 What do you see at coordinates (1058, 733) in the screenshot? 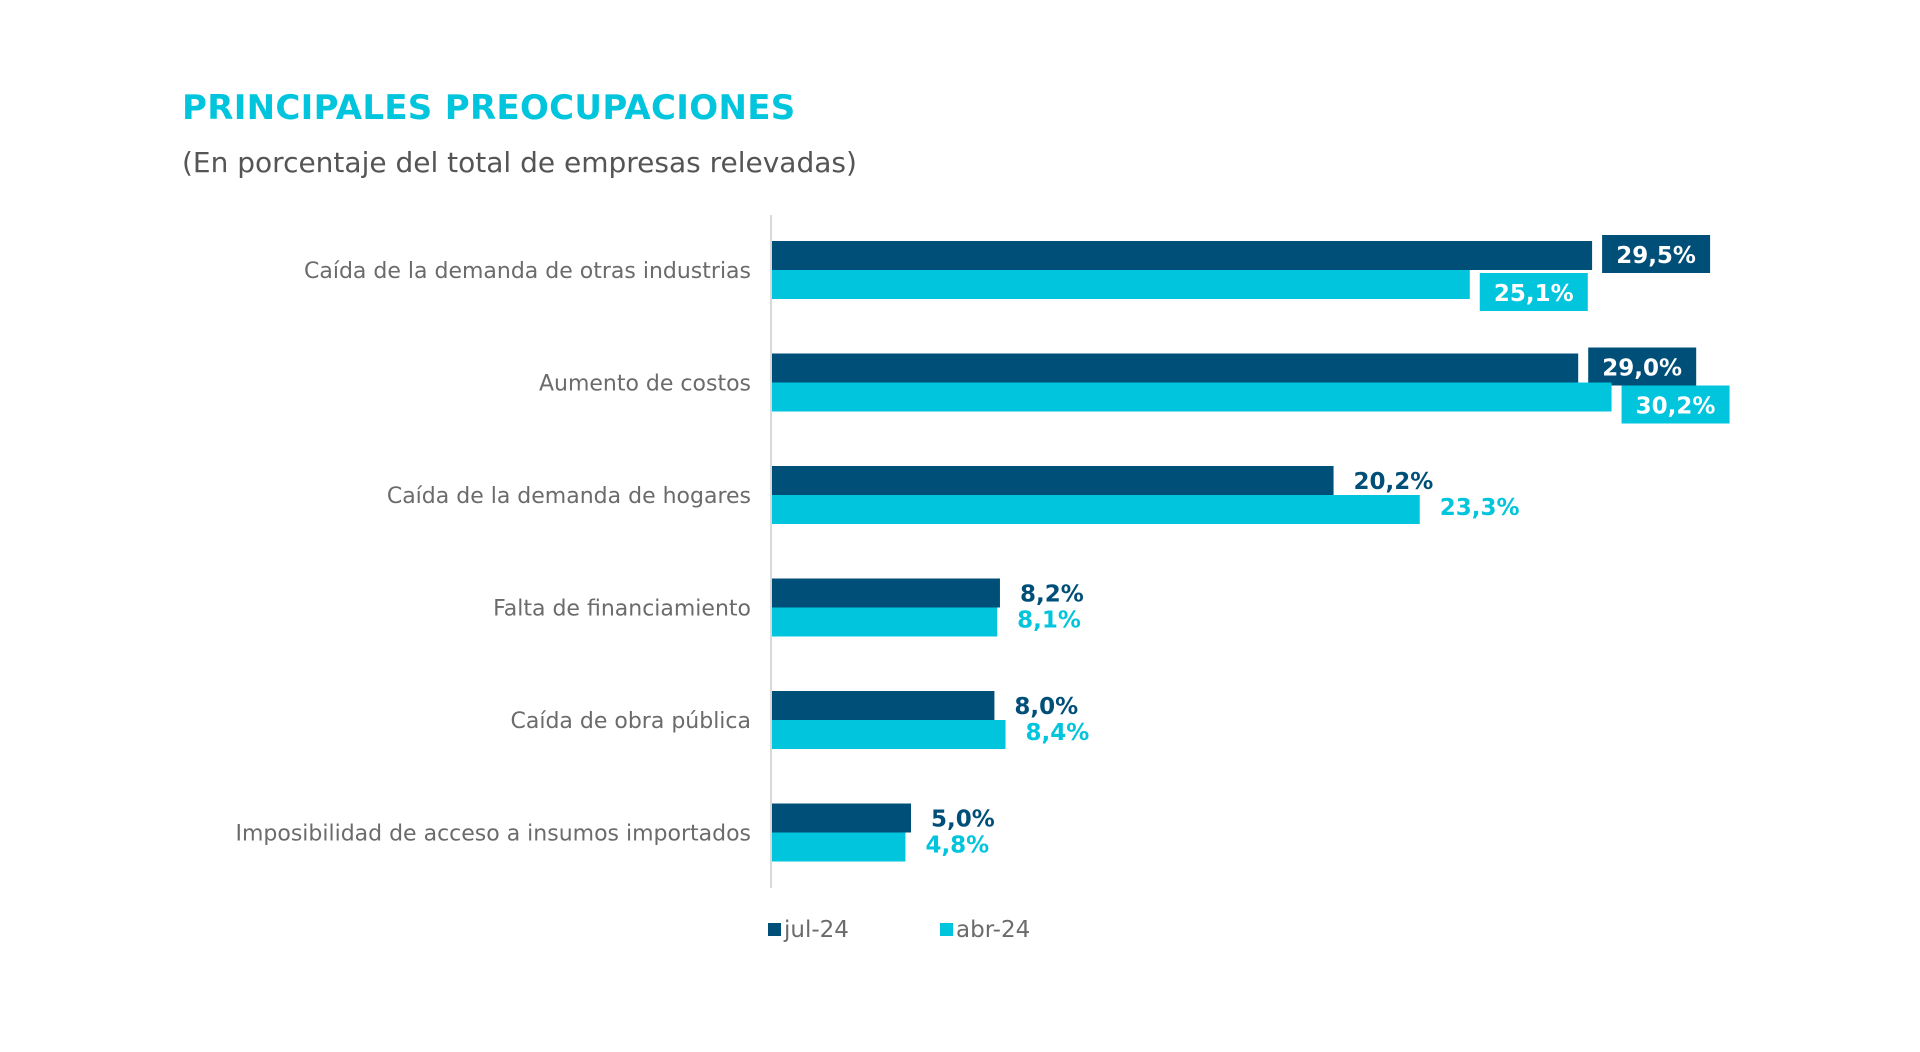
I see `data-label: 8,4%` at bounding box center [1058, 733].